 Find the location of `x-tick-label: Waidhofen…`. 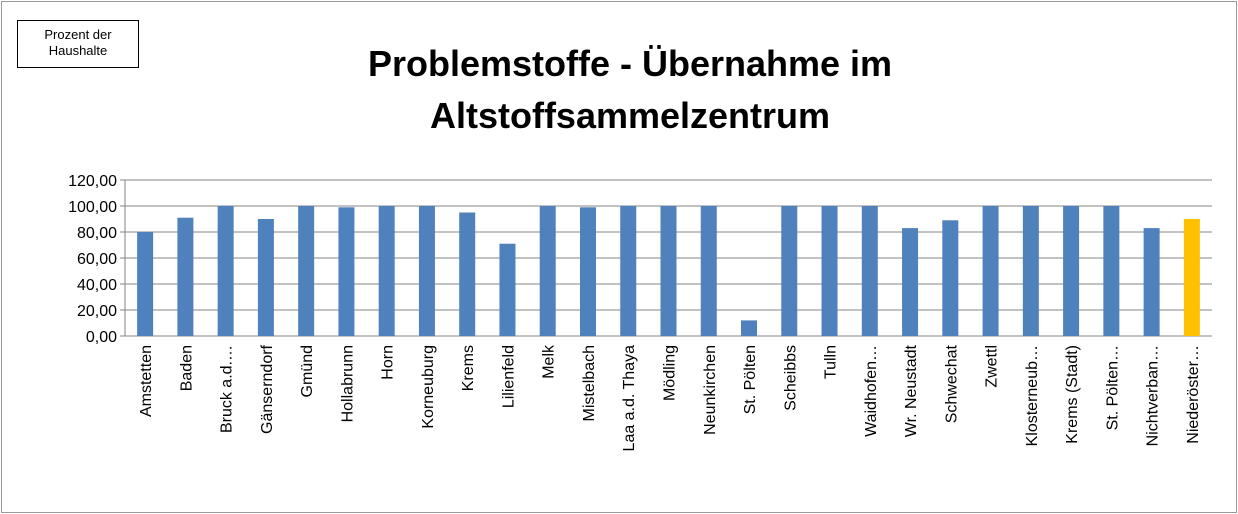

x-tick-label: Waidhofen… is located at coordinates (871, 391).